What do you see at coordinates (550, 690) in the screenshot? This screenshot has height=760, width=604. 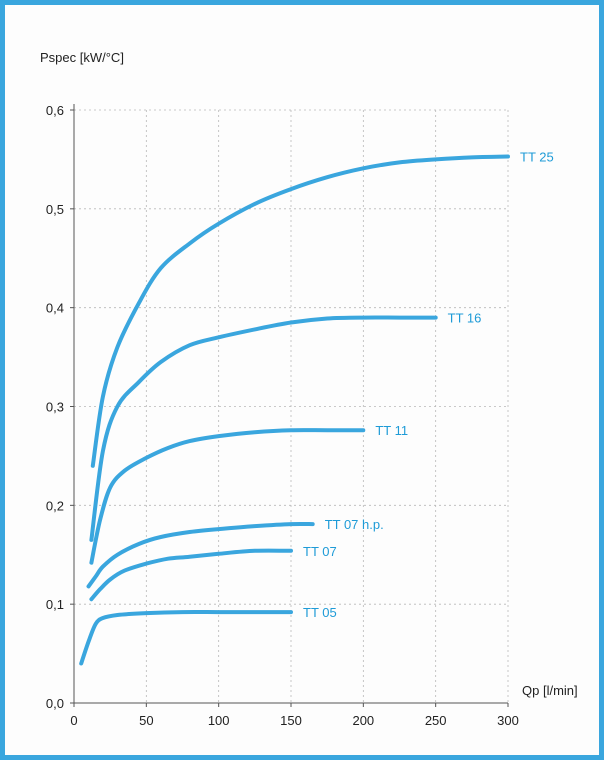 I see `x-axis-title: Qp [l/min]` at bounding box center [550, 690].